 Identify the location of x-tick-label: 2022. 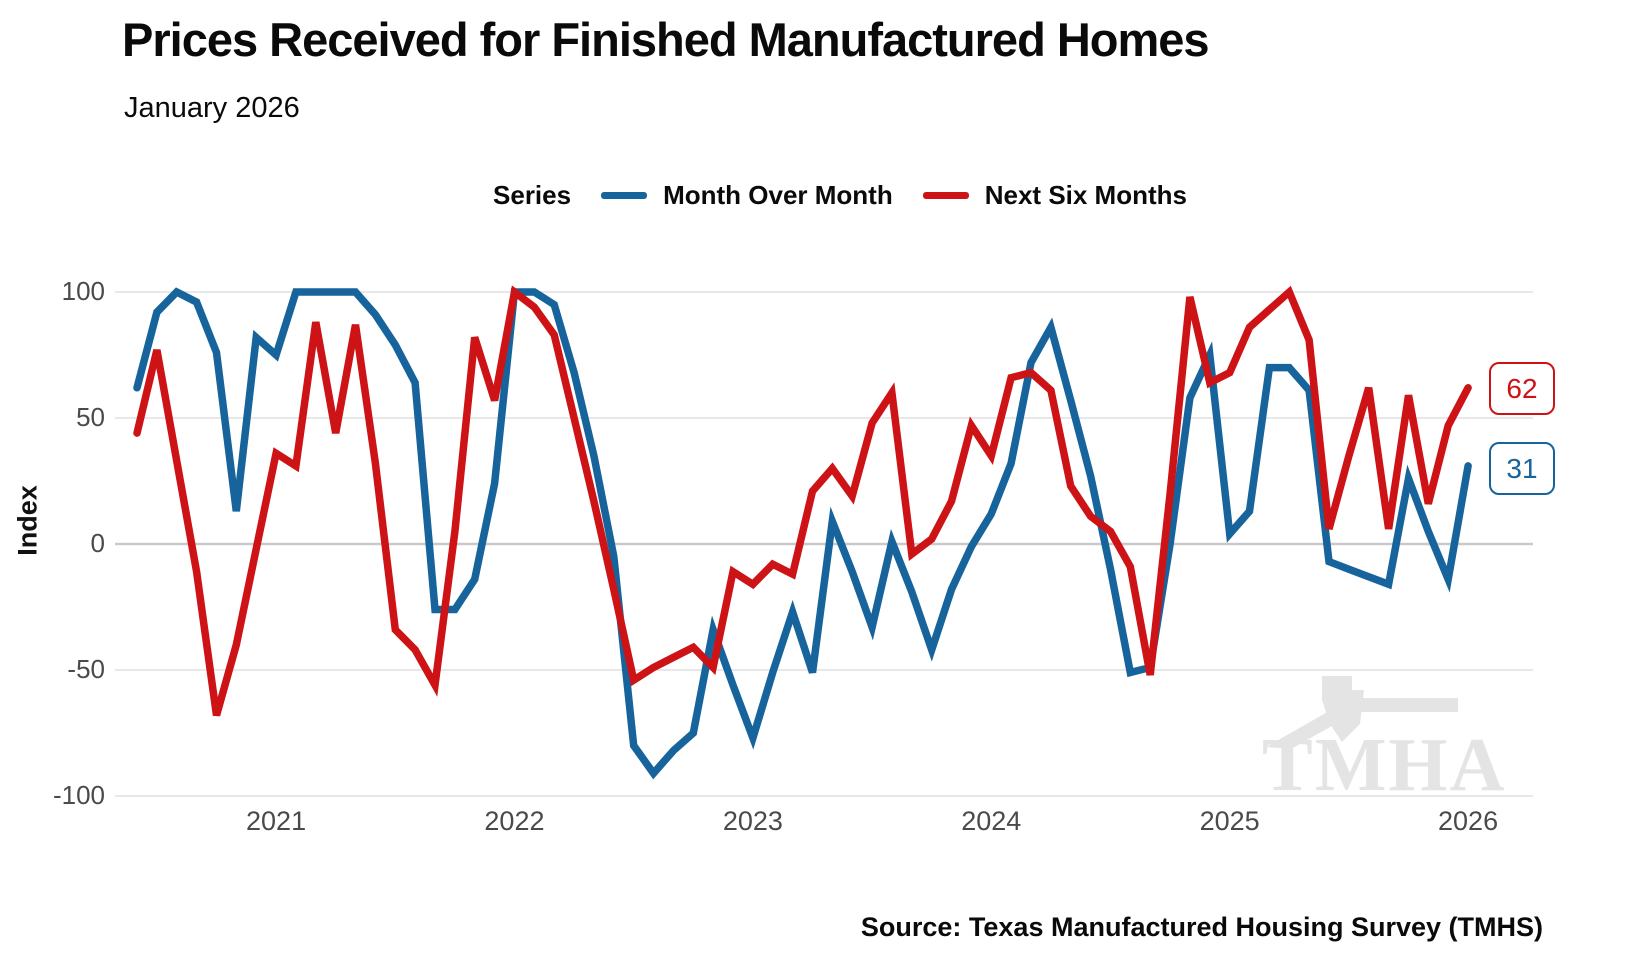
(514, 821).